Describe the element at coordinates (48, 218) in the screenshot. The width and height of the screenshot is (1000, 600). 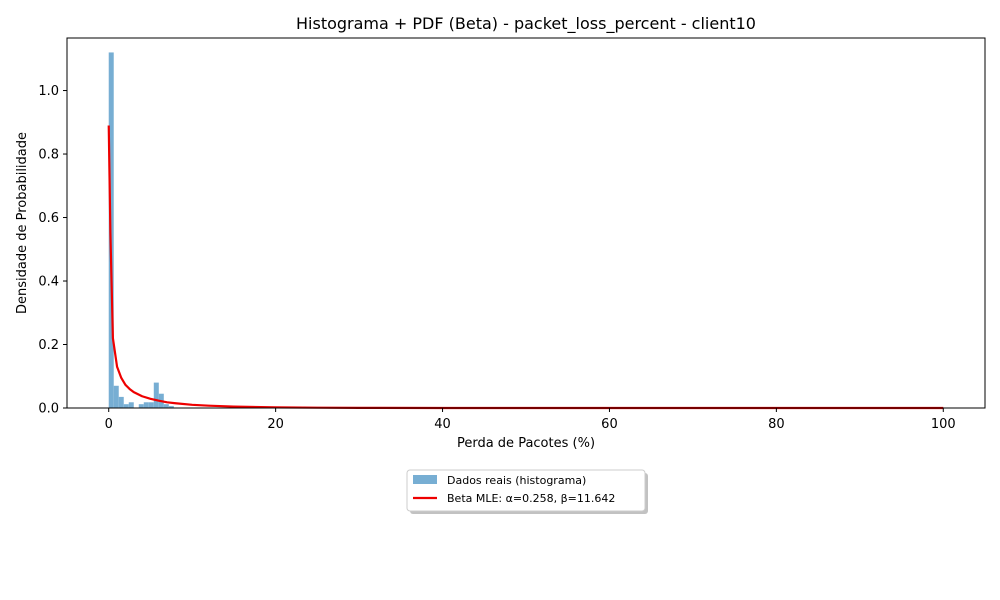
I see `y-tick-label: 0.6` at that location.